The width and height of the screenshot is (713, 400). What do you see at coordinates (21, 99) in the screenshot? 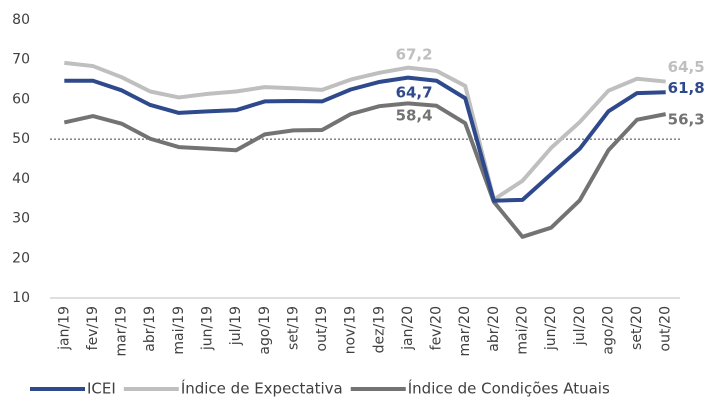
I see `y-tick-label: 60` at bounding box center [21, 99].